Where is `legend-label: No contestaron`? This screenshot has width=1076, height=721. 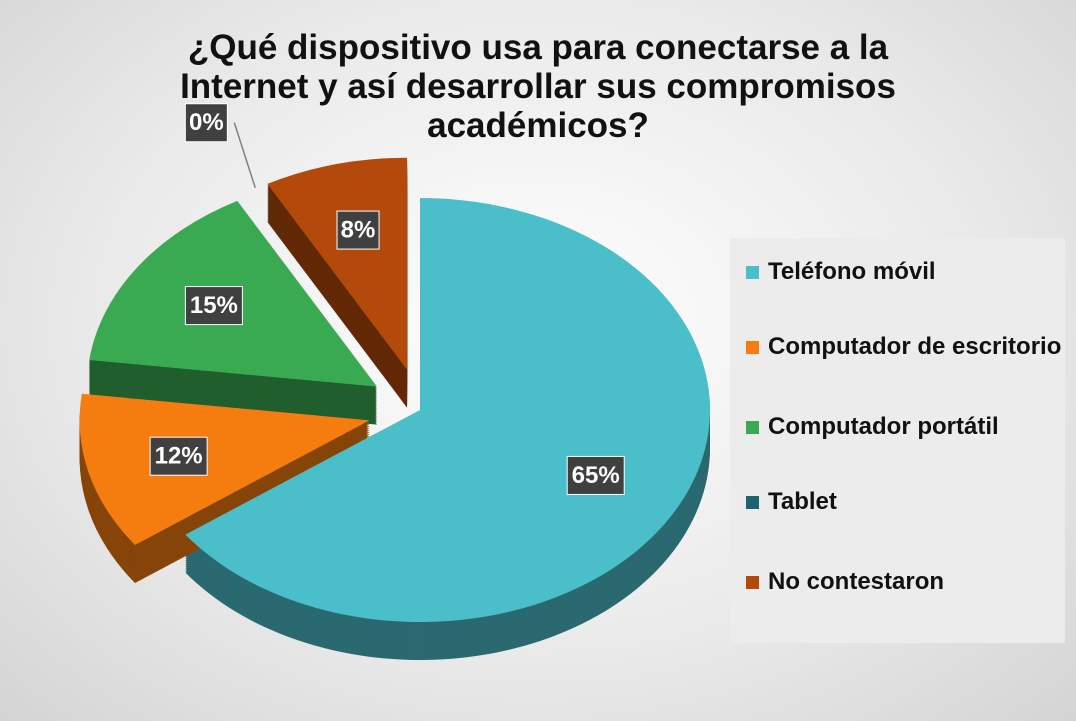
legend-label: No contestaron is located at coordinates (856, 581).